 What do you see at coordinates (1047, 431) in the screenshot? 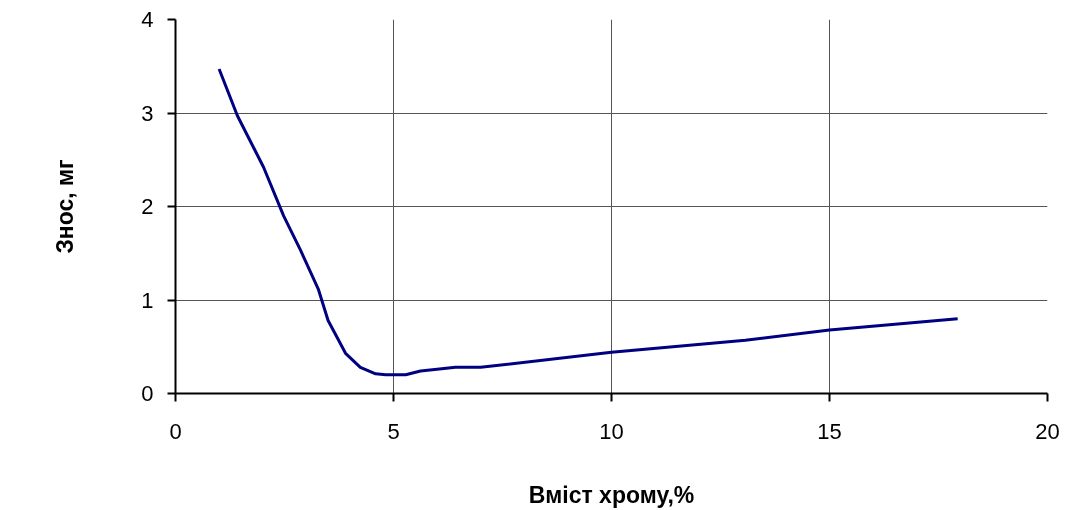
I see `x-tick-label: 20` at bounding box center [1047, 431].